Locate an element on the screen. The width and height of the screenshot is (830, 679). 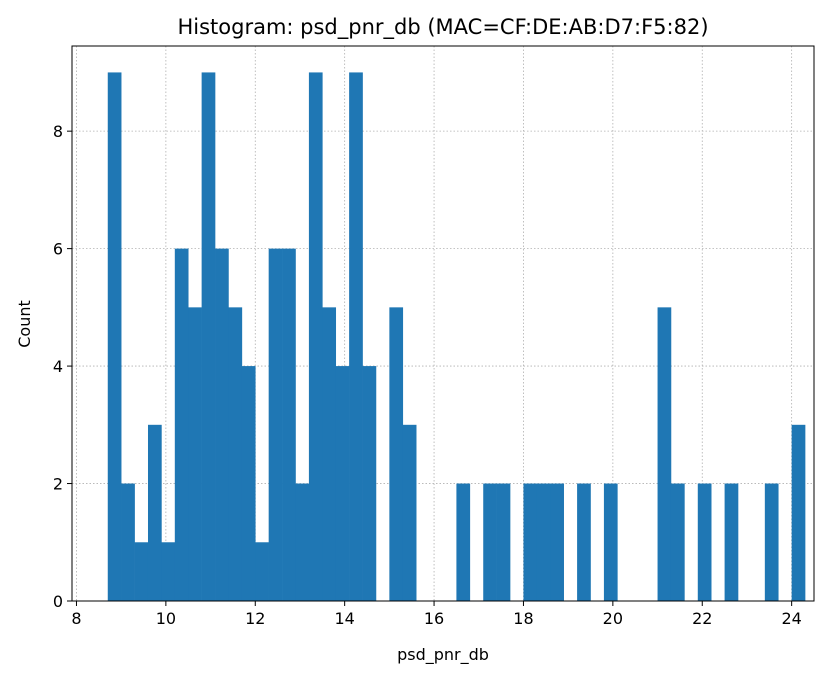
x-tick-label: 20 is located at coordinates (613, 618).